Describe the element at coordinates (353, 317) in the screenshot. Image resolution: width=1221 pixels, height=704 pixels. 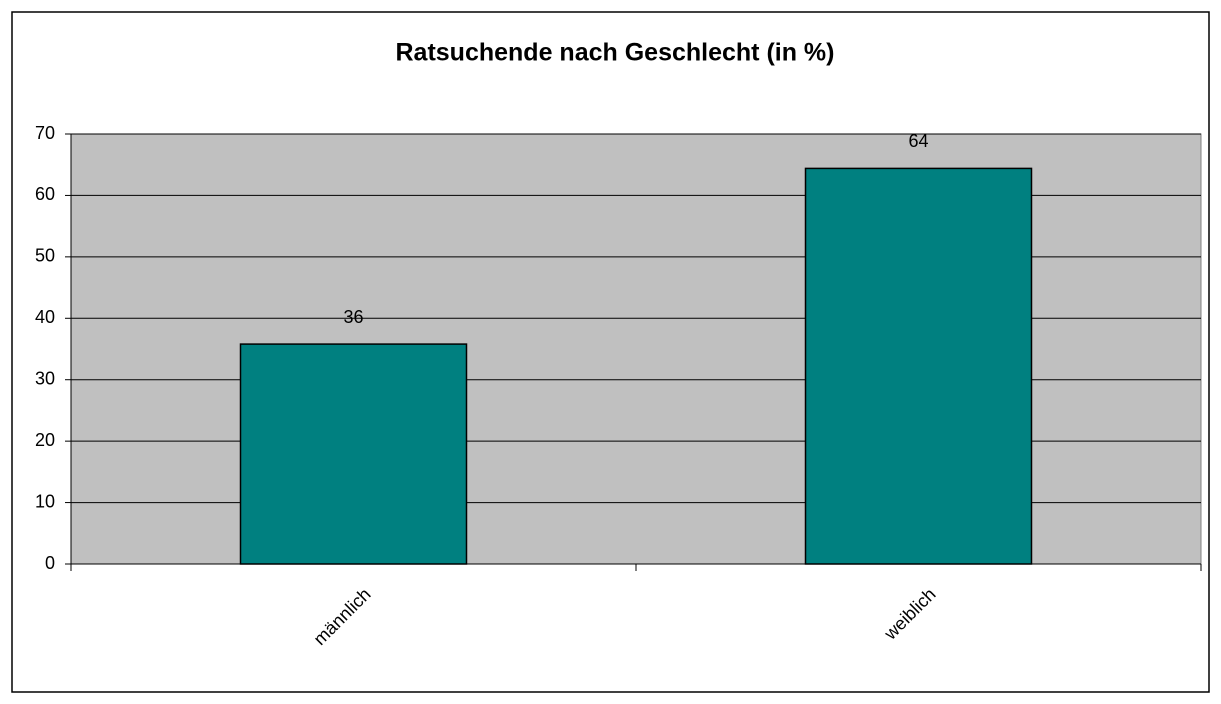
I see `data-label: 36` at that location.